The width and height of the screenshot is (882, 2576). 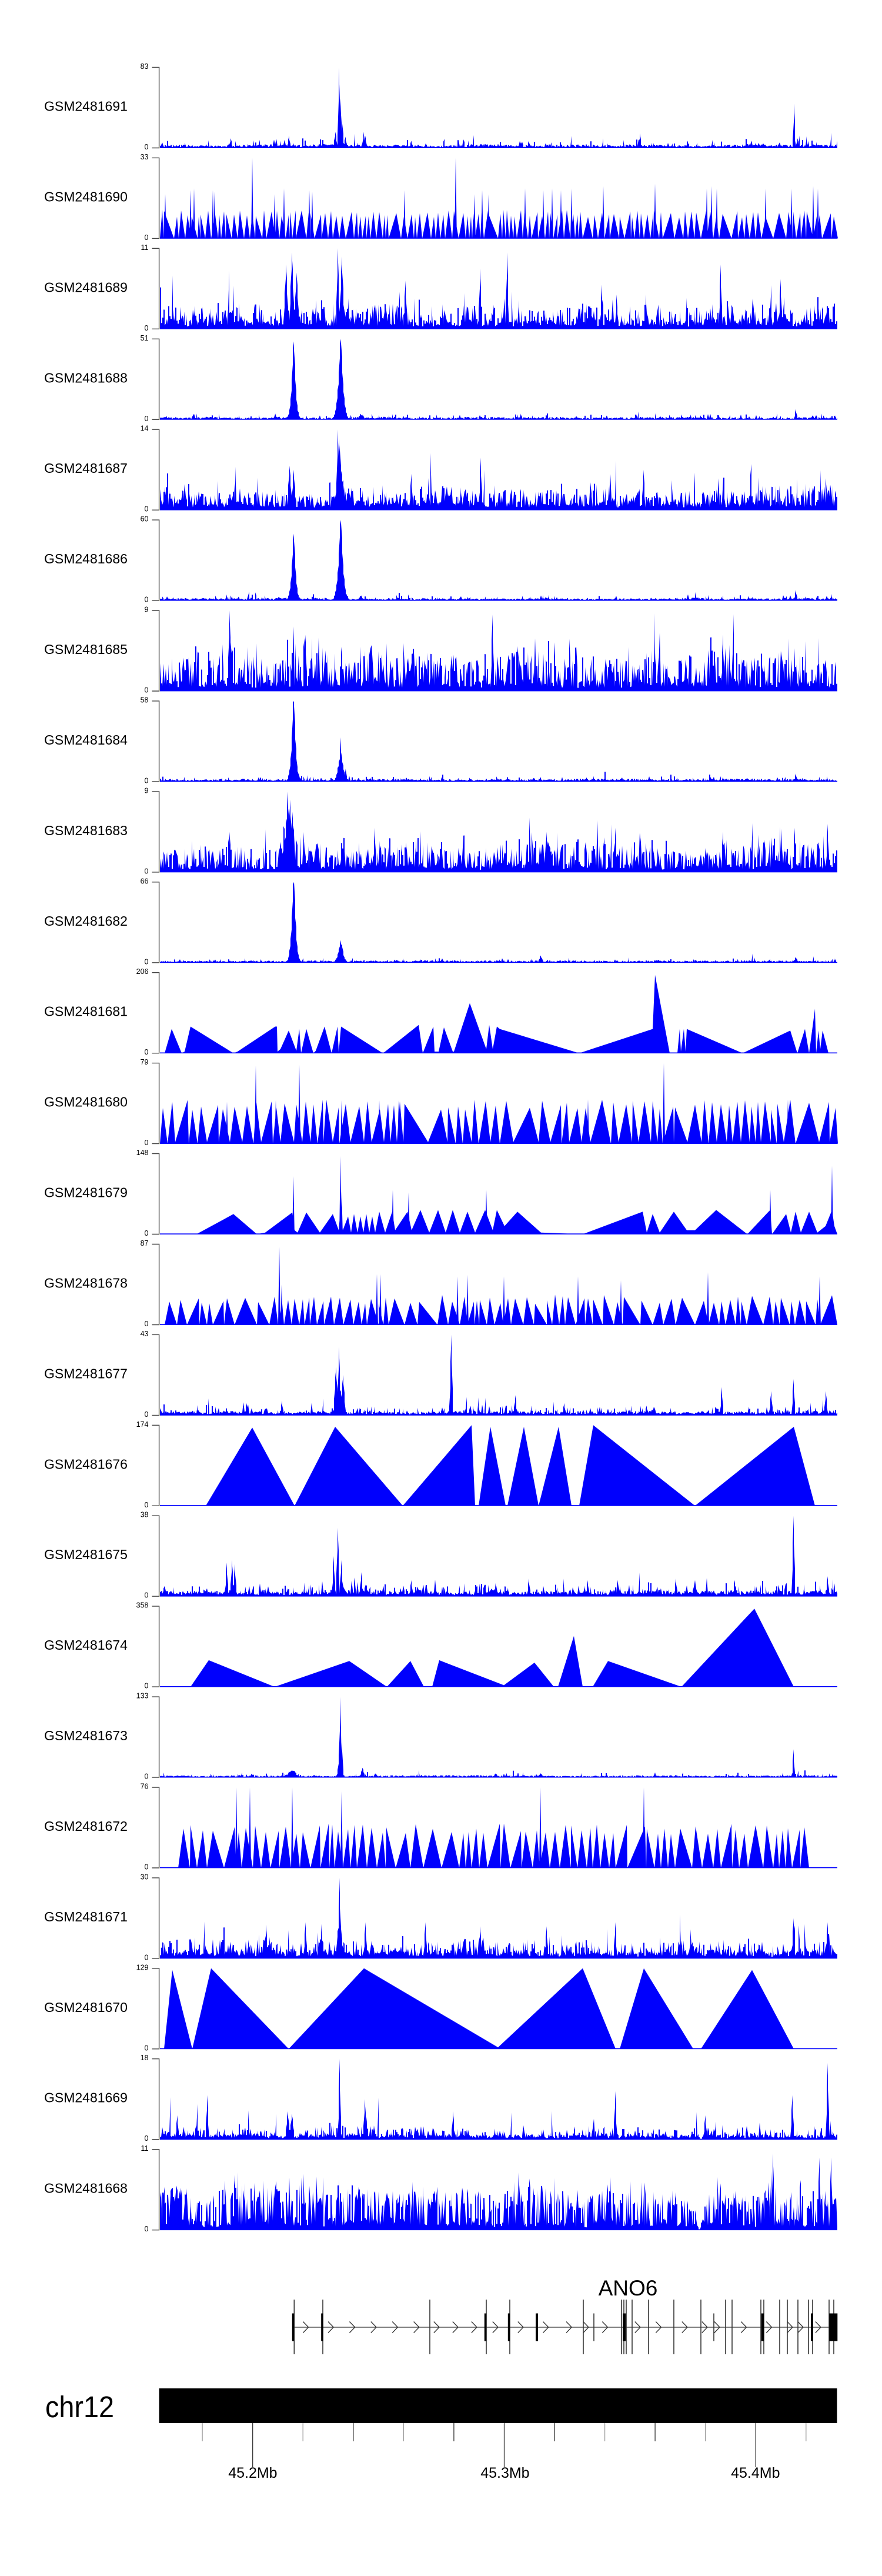 I want to click on svg-text: GSM2481684, so click(x=86, y=740).